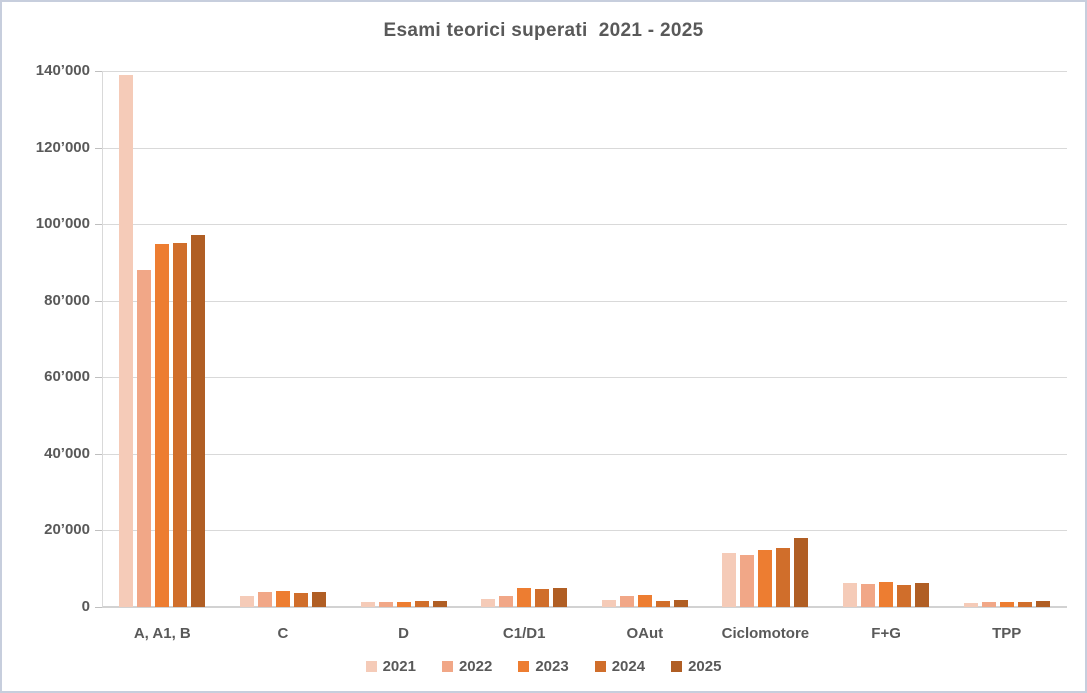 The height and width of the screenshot is (693, 1087). I want to click on bar-c1d1-2021, so click(488, 603).